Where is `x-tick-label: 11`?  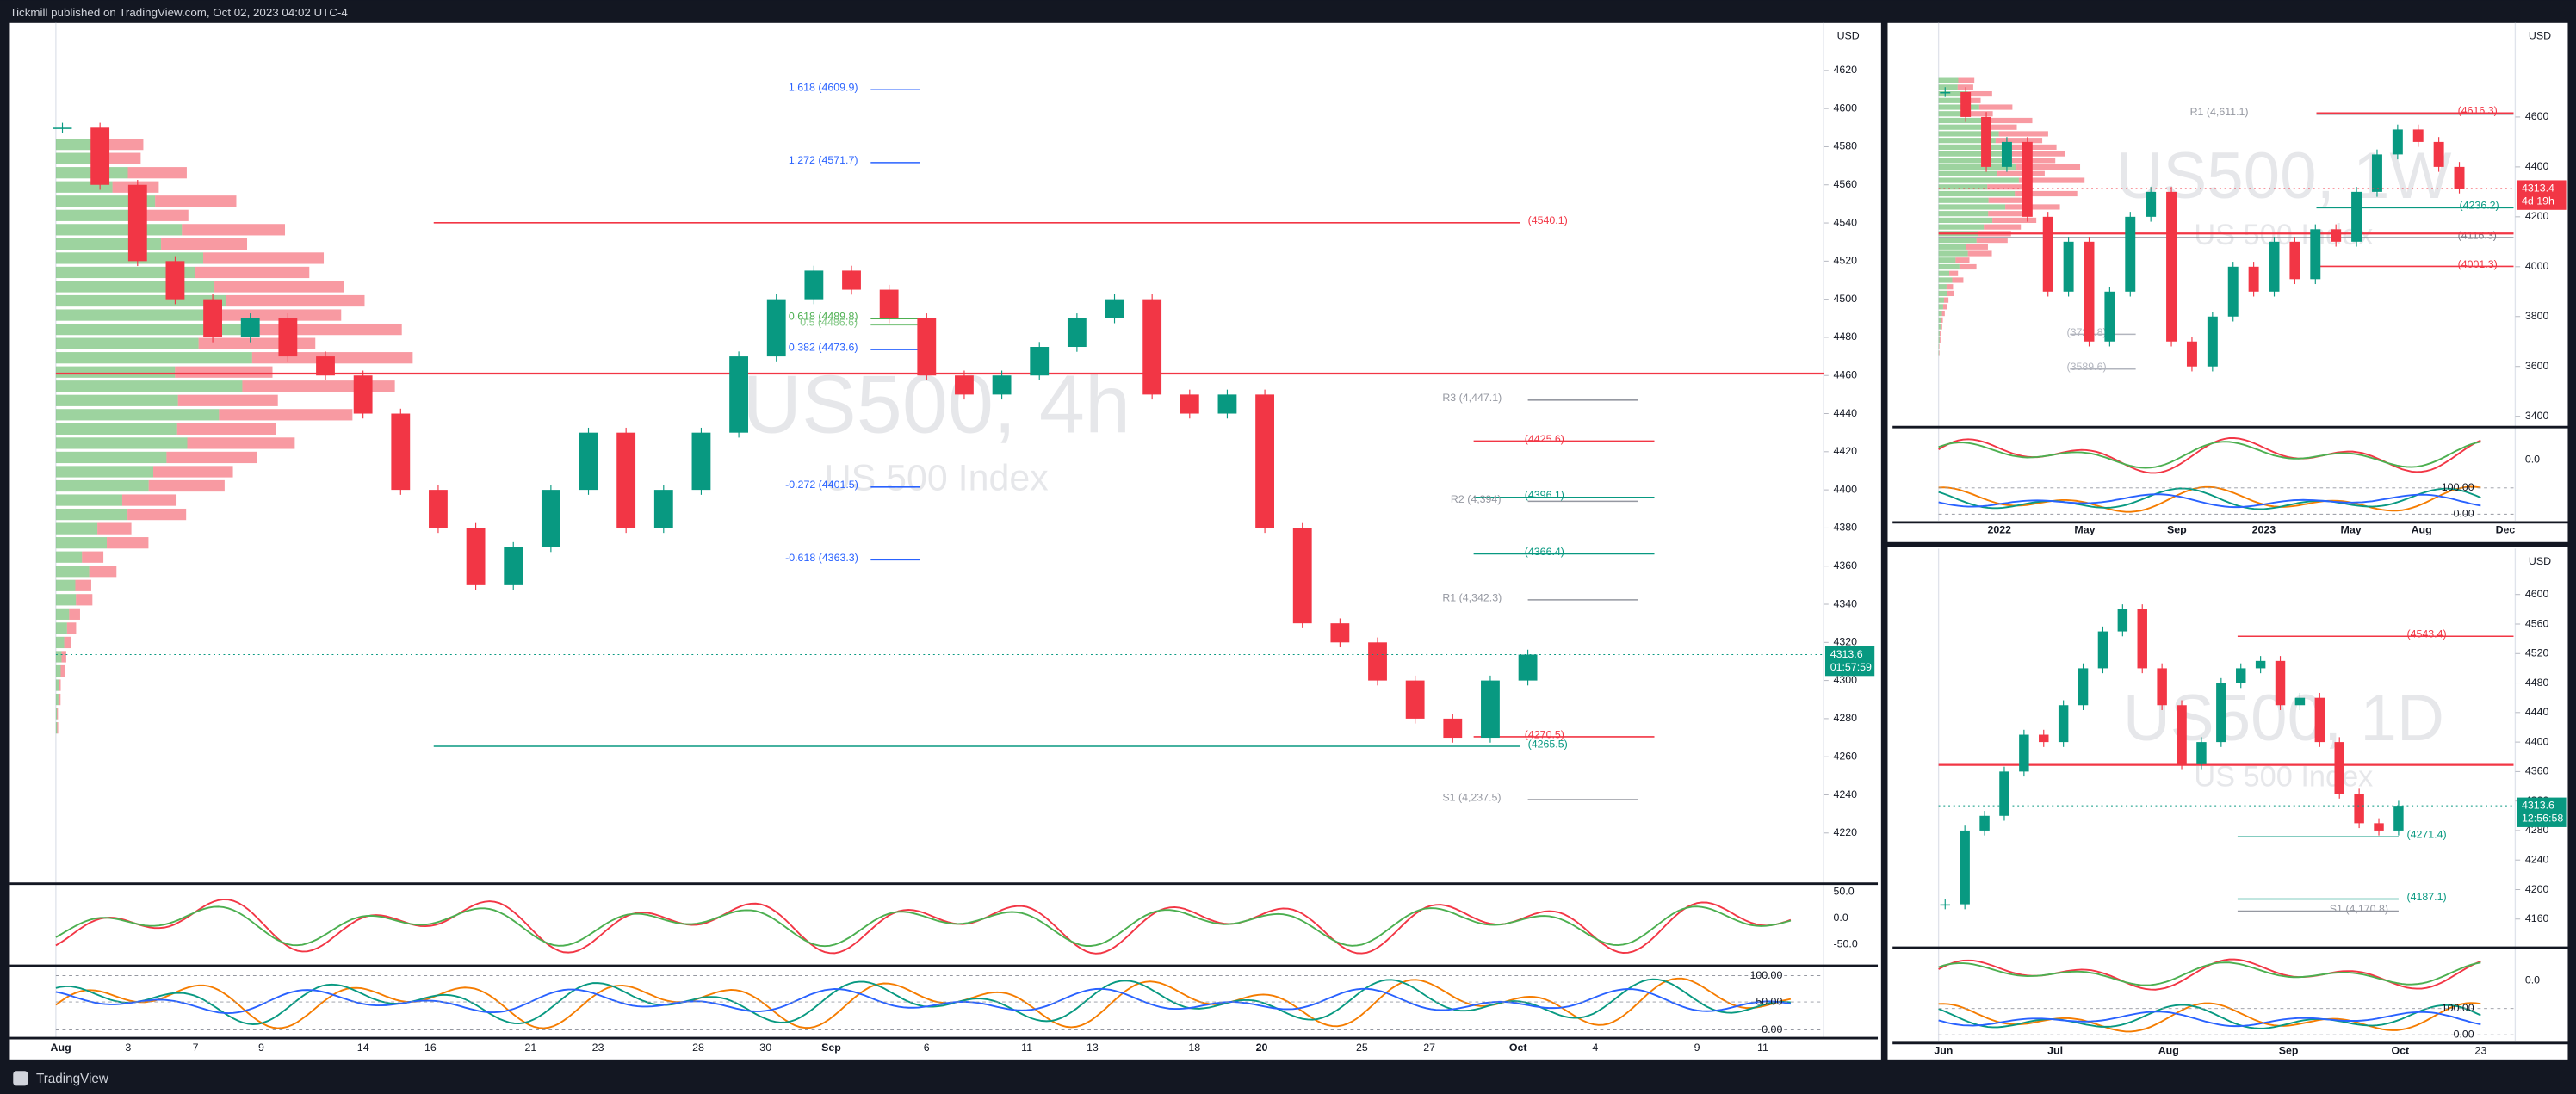
x-tick-label: 11 is located at coordinates (1027, 1047).